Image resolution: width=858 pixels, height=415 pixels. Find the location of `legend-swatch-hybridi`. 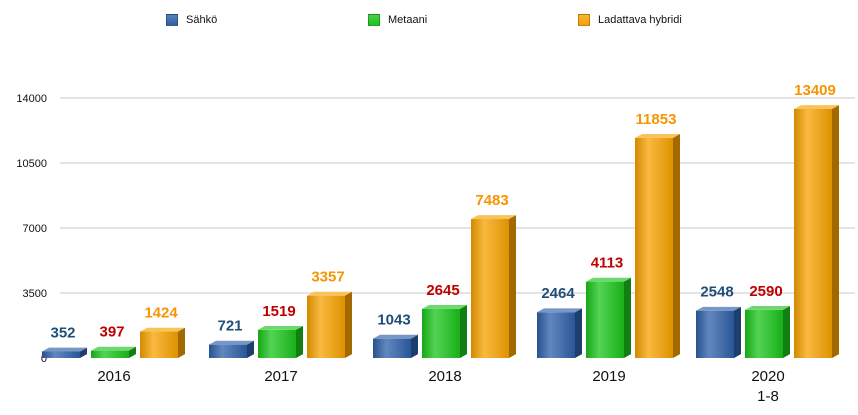

legend-swatch-hybridi is located at coordinates (584, 20).